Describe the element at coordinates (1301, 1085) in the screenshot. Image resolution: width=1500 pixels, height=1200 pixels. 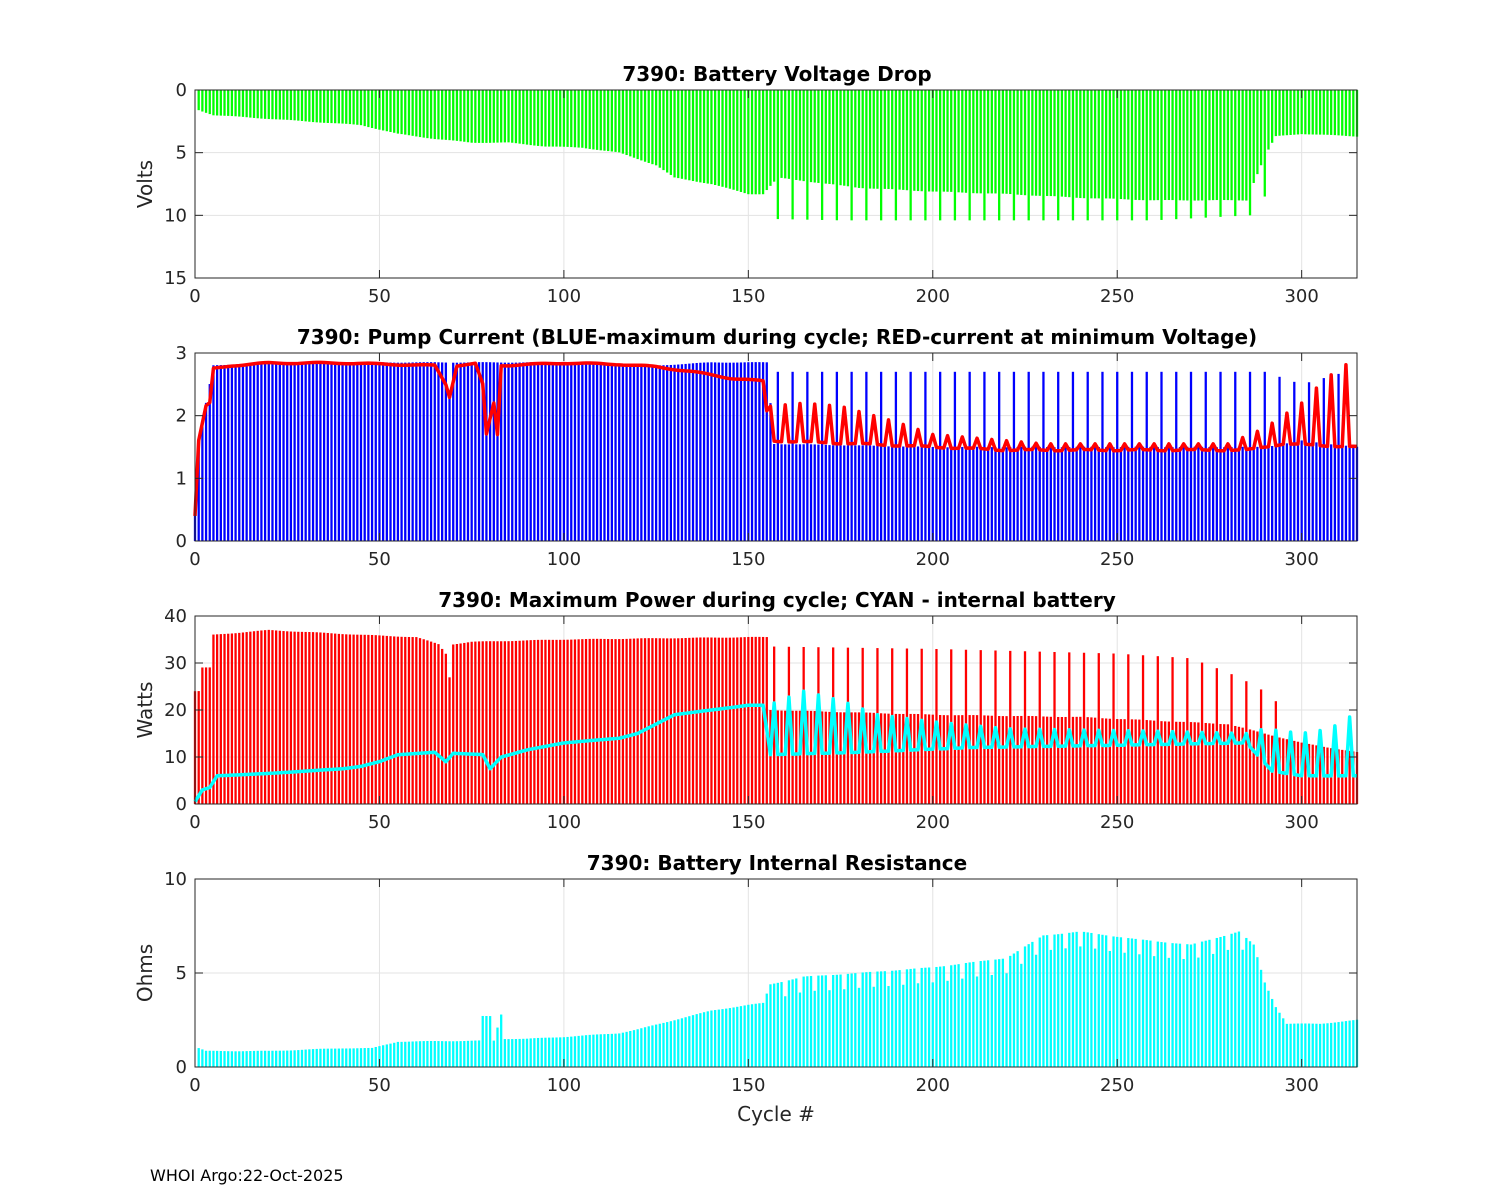
I see `x-tick-label: 300` at that location.